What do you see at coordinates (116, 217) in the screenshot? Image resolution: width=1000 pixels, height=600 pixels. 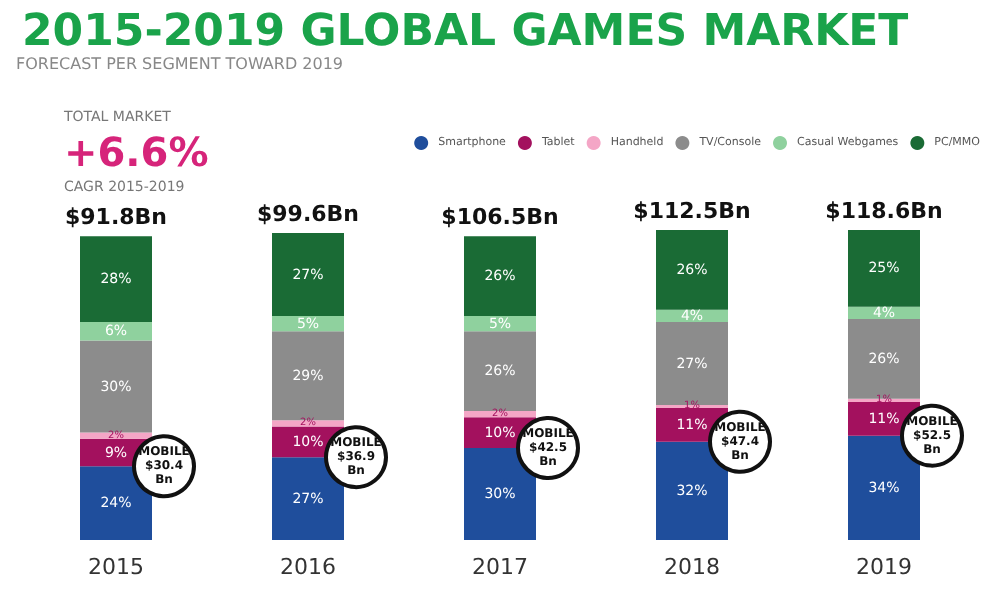 I see `annotation: $91.8Bn` at bounding box center [116, 217].